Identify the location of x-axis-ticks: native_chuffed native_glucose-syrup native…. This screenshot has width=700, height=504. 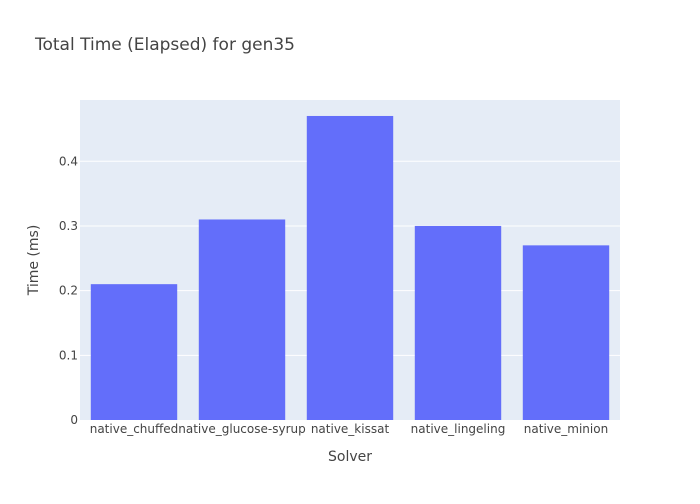
(349, 429).